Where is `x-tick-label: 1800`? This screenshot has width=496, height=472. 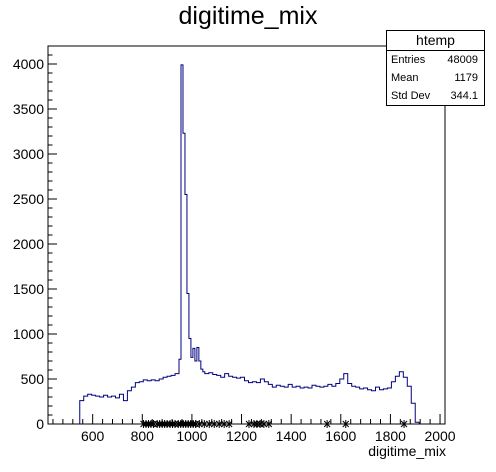 x-tick-label: 1800 is located at coordinates (390, 436).